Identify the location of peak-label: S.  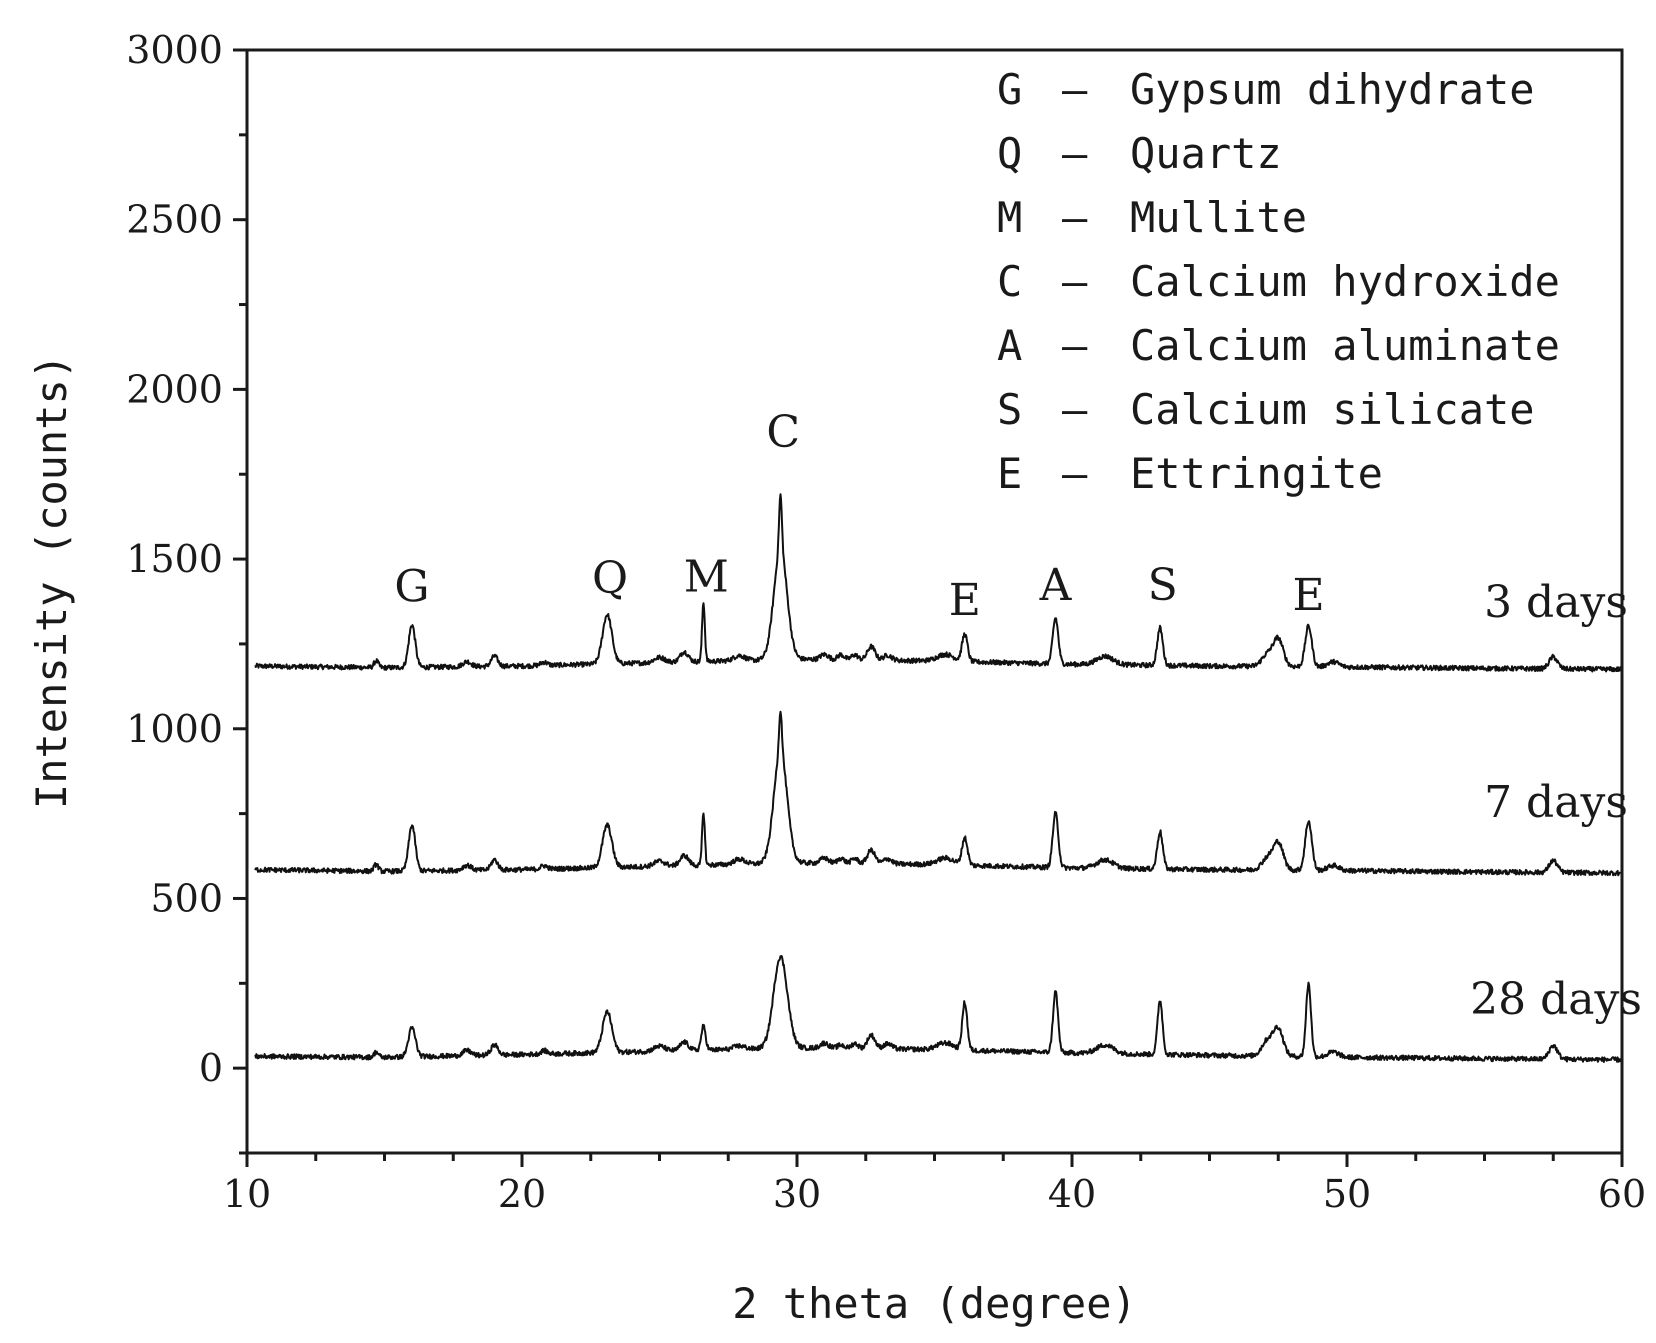
(1163, 585).